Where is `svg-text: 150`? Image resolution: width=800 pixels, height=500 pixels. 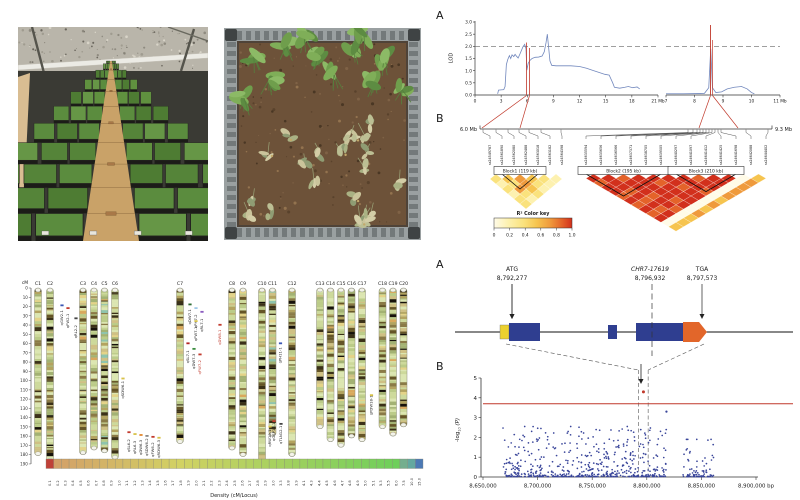 svg-text: 150 is located at coordinates (24, 426).